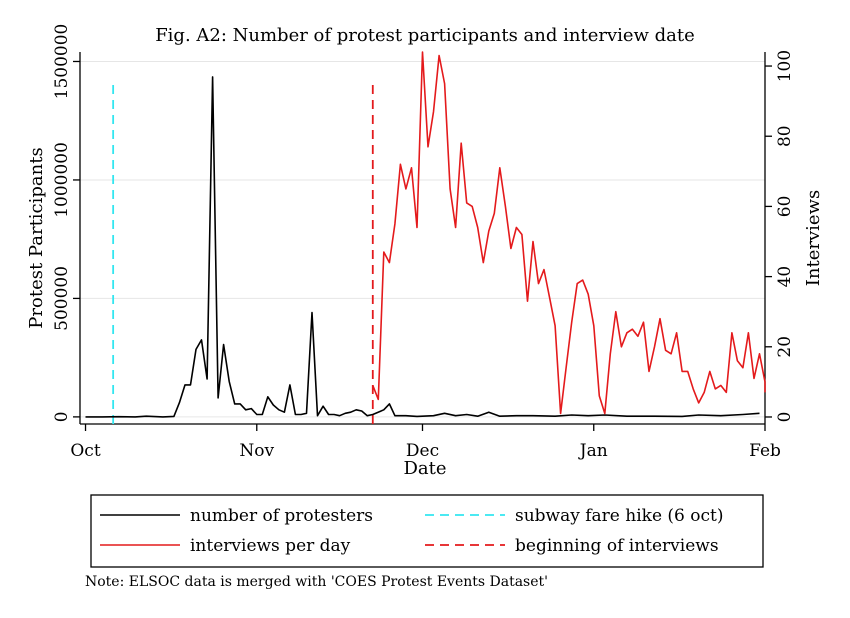 The width and height of the screenshot is (850, 618). What do you see at coordinates (785, 277) in the screenshot?
I see `y-right-tick-label: 40` at bounding box center [785, 277].